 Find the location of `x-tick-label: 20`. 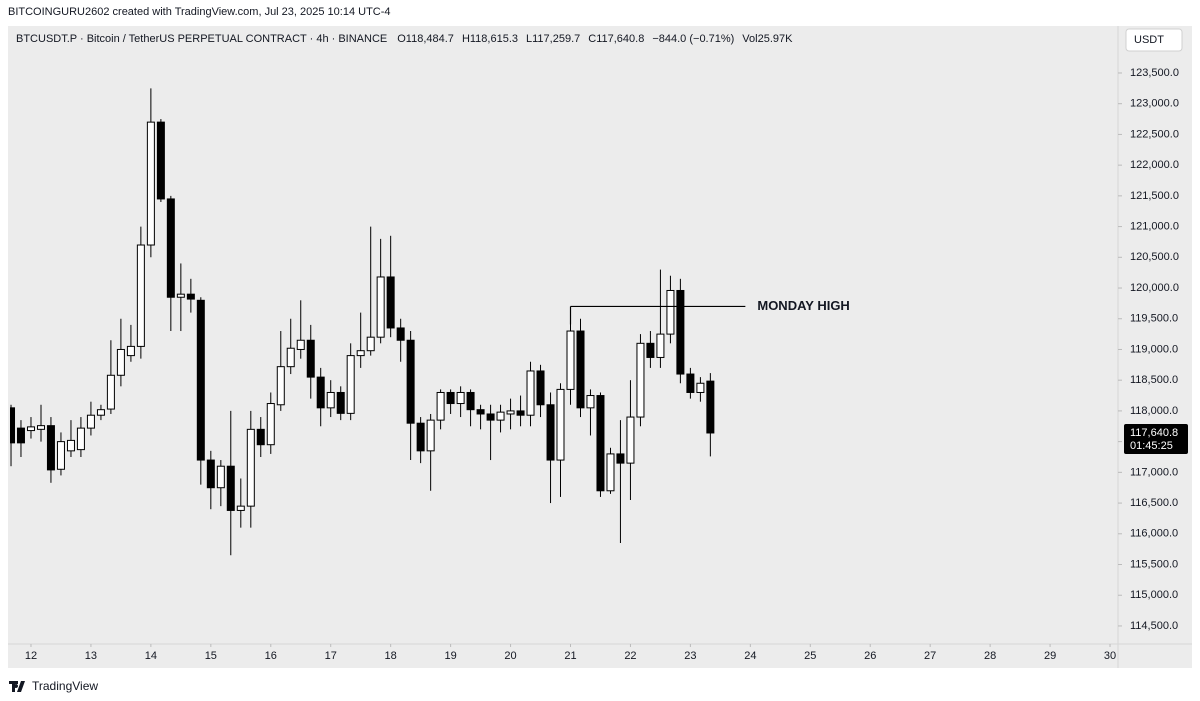

x-tick-label: 20 is located at coordinates (510, 656).